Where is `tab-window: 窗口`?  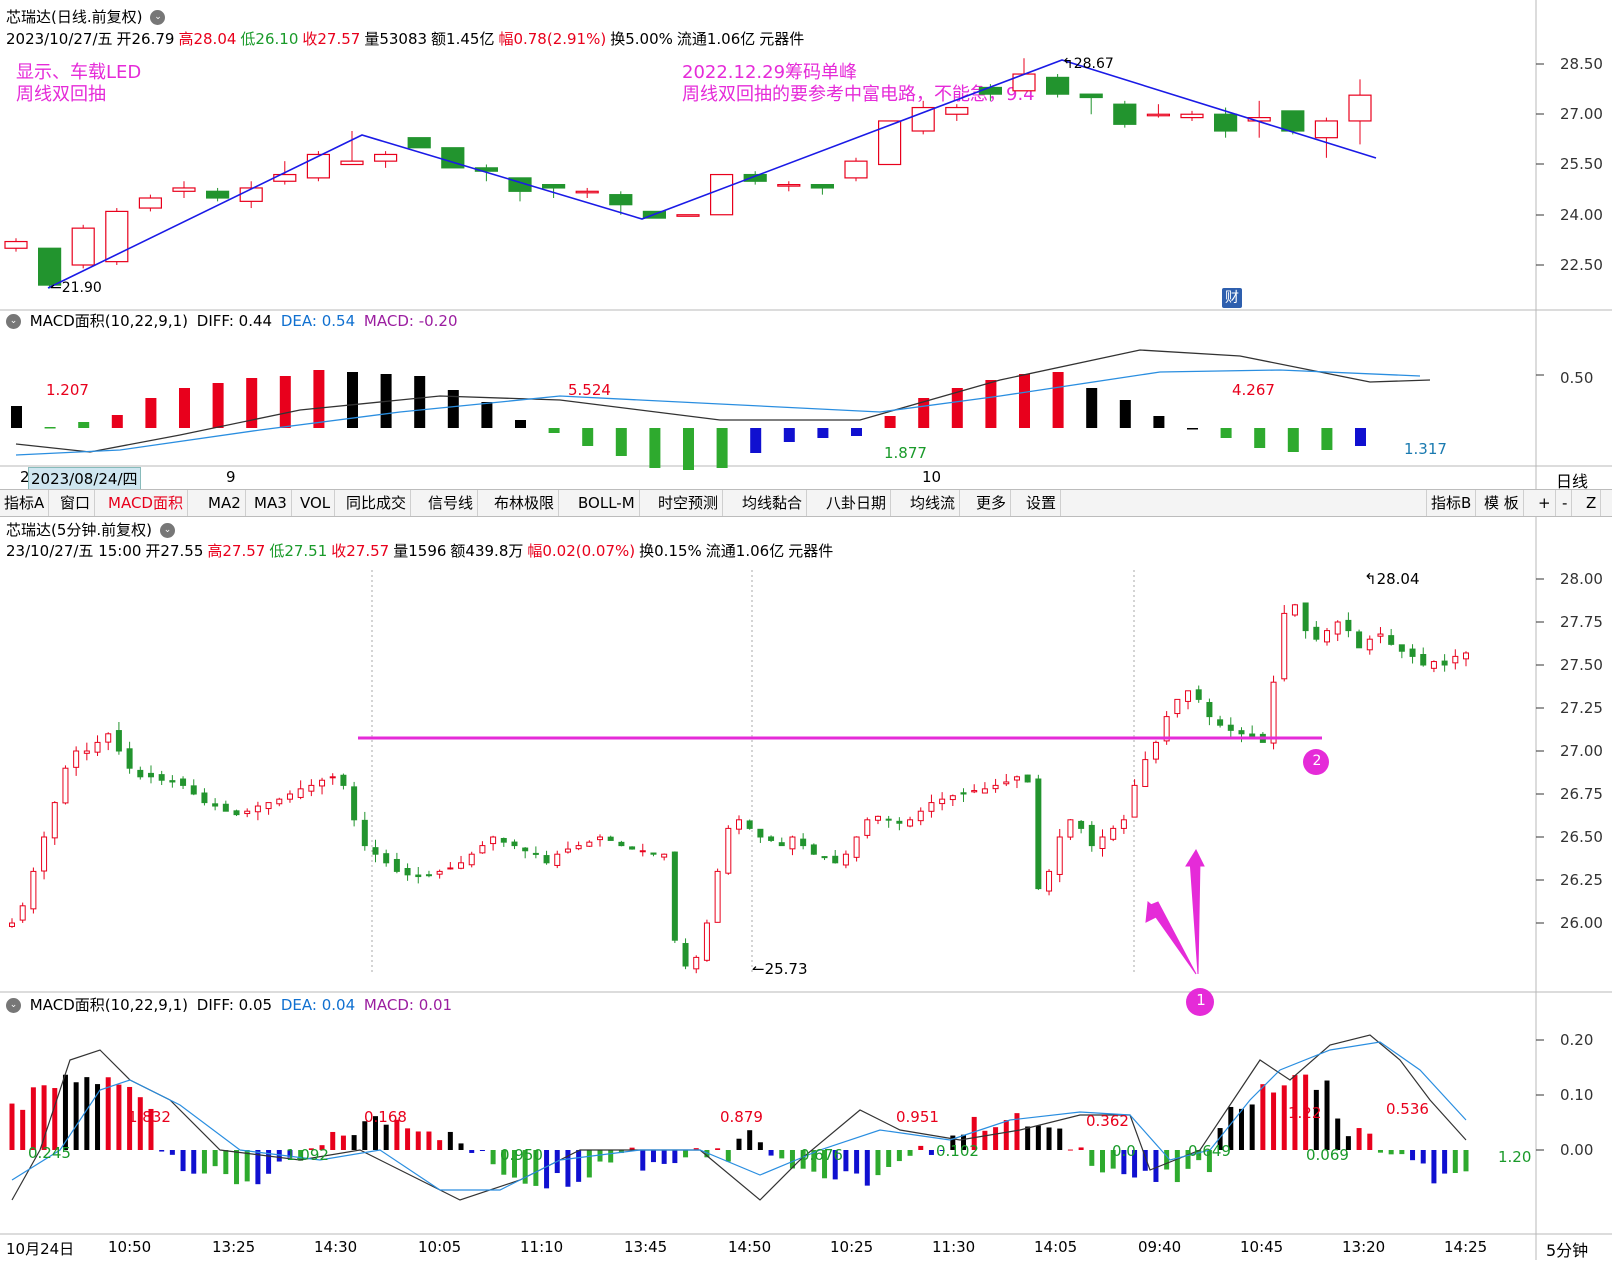
tab-window: 窗口 is located at coordinates (76, 503).